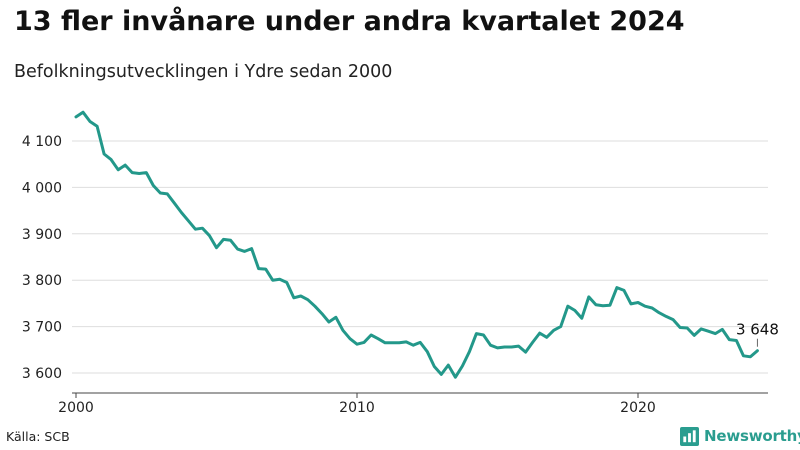  I want to click on x-tick-label: 2020, so click(638, 408).